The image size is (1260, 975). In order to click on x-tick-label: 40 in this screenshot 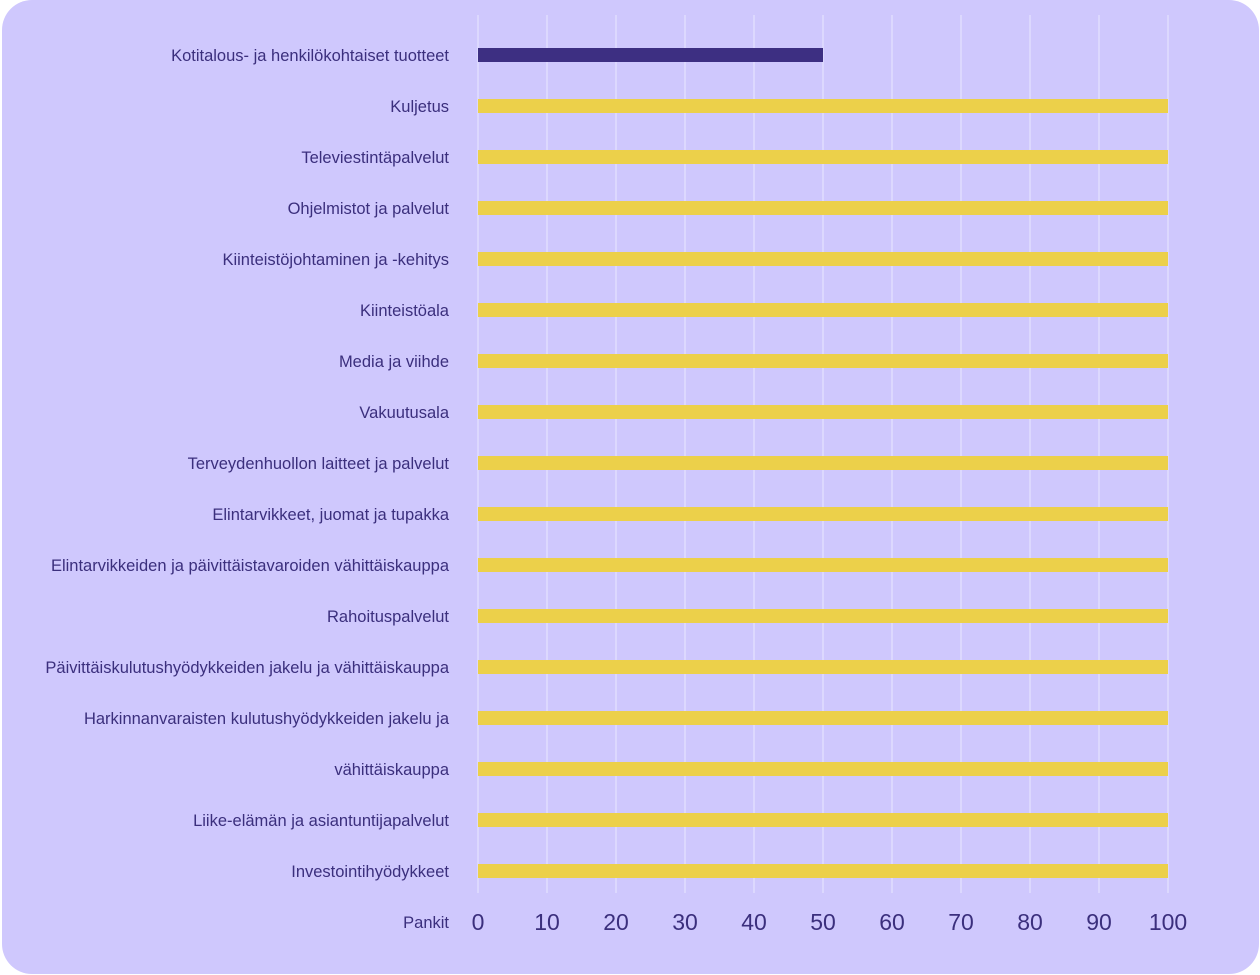, I will do `click(754, 922)`.